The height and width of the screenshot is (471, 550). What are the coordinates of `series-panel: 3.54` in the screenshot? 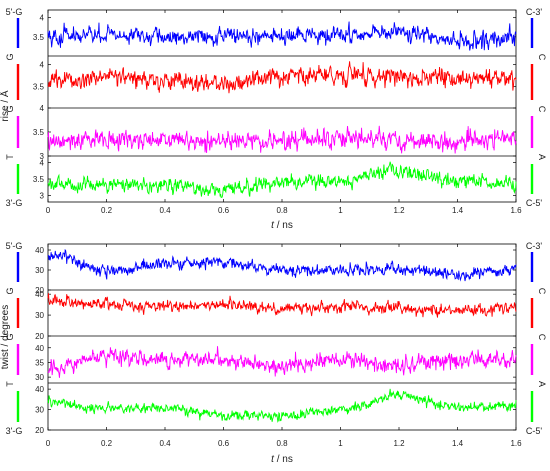 It's located at (275, 32).